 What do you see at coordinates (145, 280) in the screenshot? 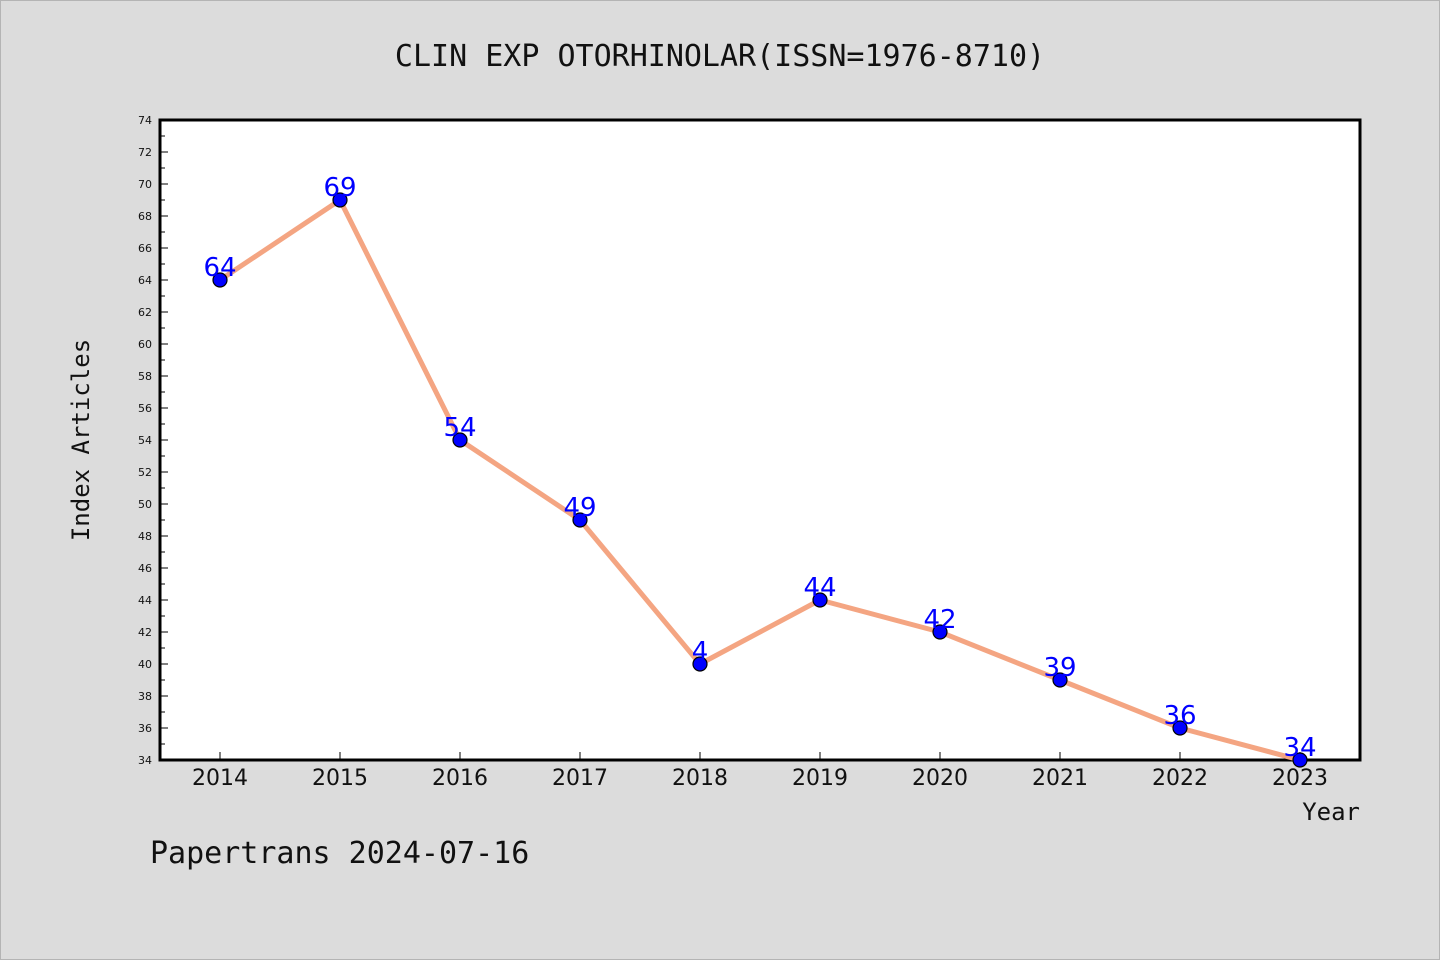
I see `y-tick-label: 64` at bounding box center [145, 280].